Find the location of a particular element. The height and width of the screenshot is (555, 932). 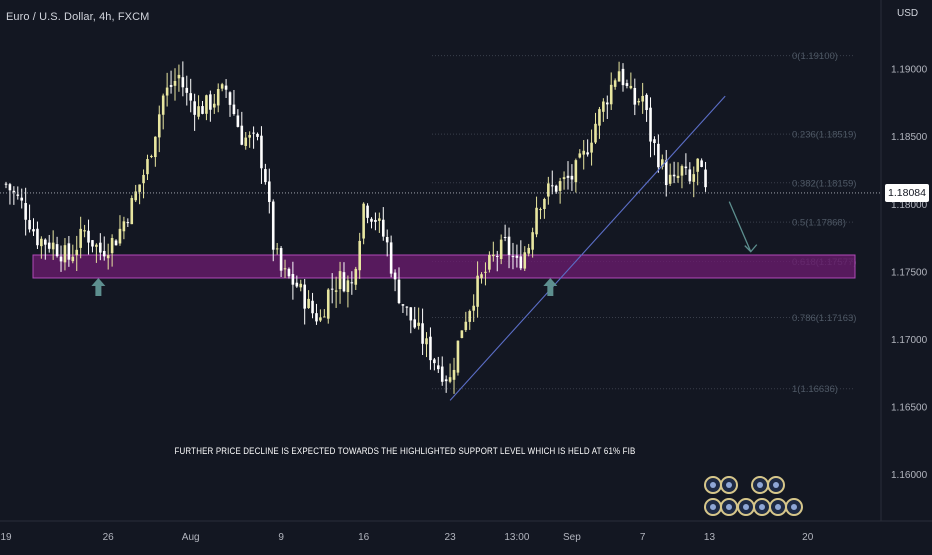

fib-level-label: 0.5(1.17868) is located at coordinates (819, 223).